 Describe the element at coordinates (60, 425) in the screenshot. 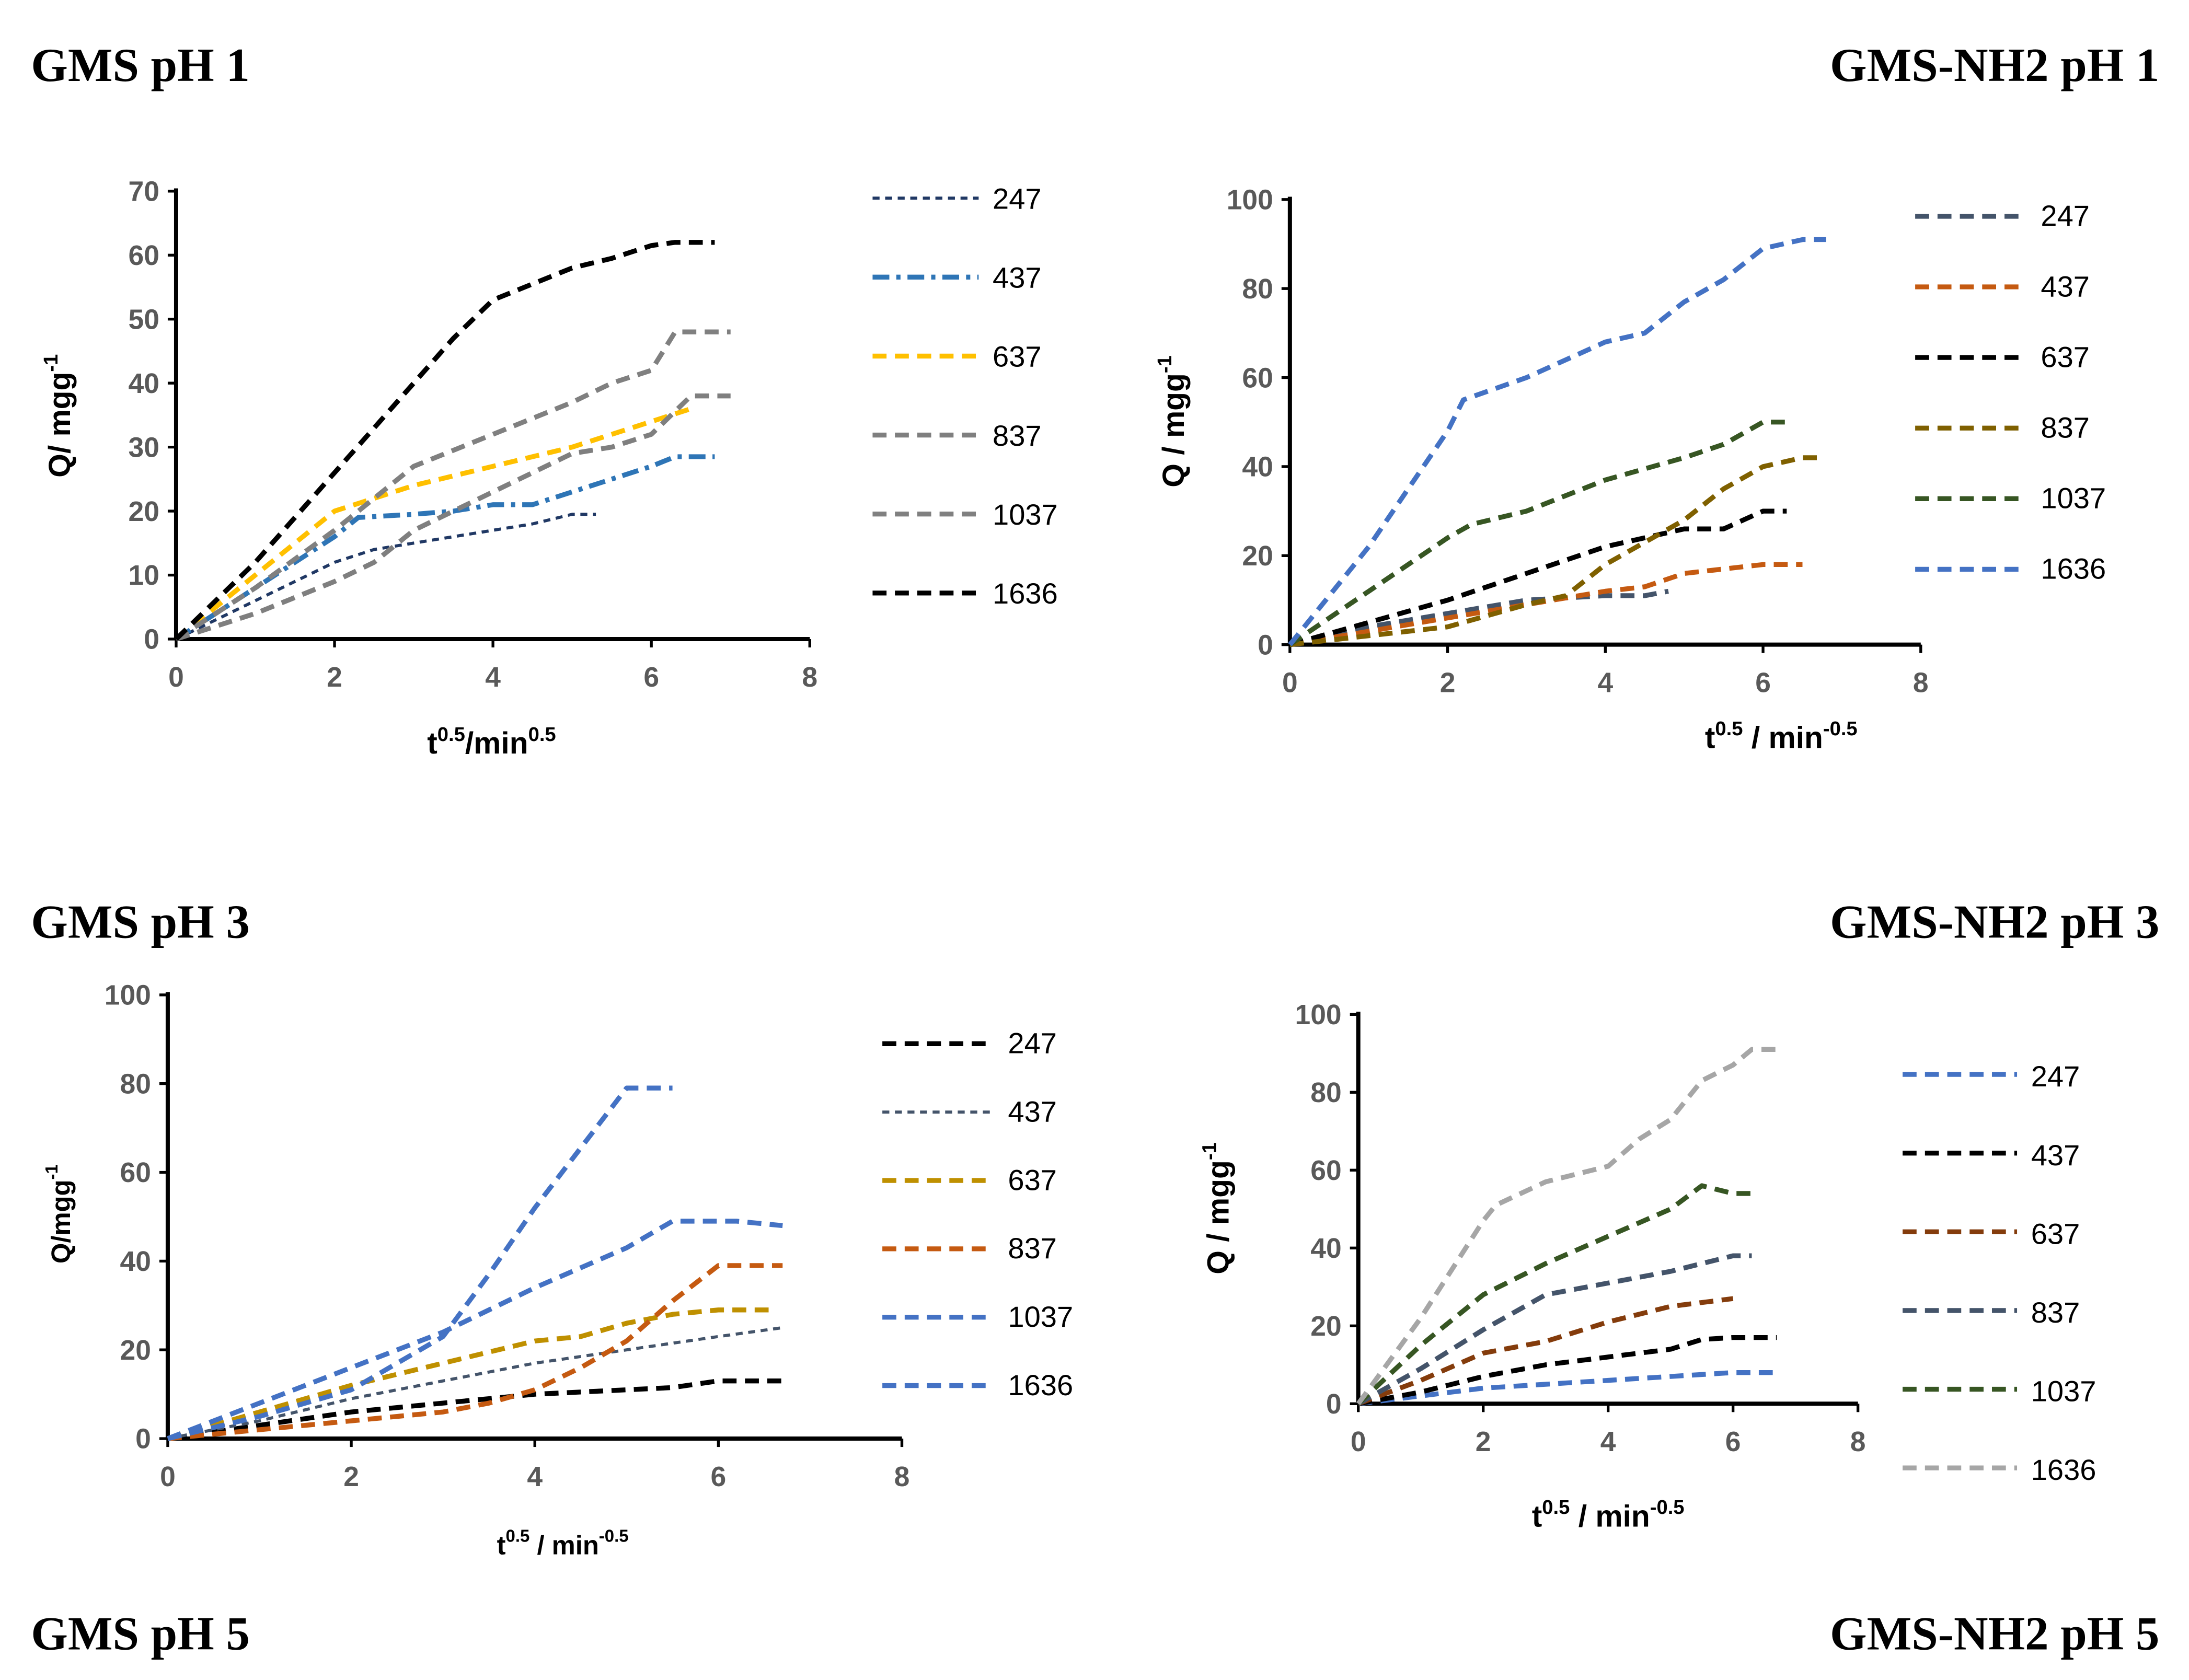

I see `y-axis-label-part: Q/ mgg` at that location.